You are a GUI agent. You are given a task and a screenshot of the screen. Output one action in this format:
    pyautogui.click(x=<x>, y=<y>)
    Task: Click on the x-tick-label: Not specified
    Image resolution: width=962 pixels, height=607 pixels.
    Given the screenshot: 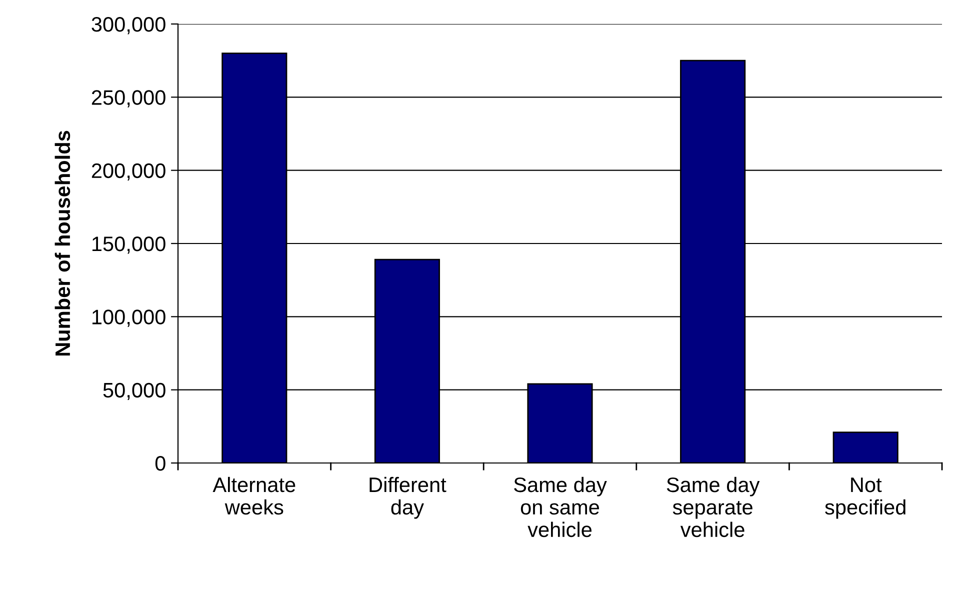 What is the action you would take?
    pyautogui.click(x=865, y=498)
    